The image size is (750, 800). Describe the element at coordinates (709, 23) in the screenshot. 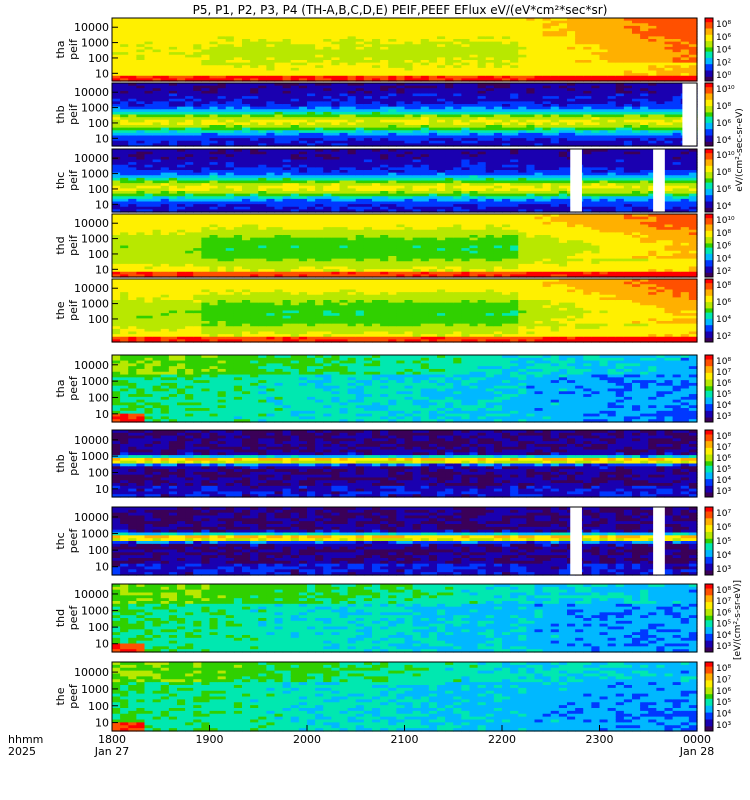

I see `colorbar-step` at that location.